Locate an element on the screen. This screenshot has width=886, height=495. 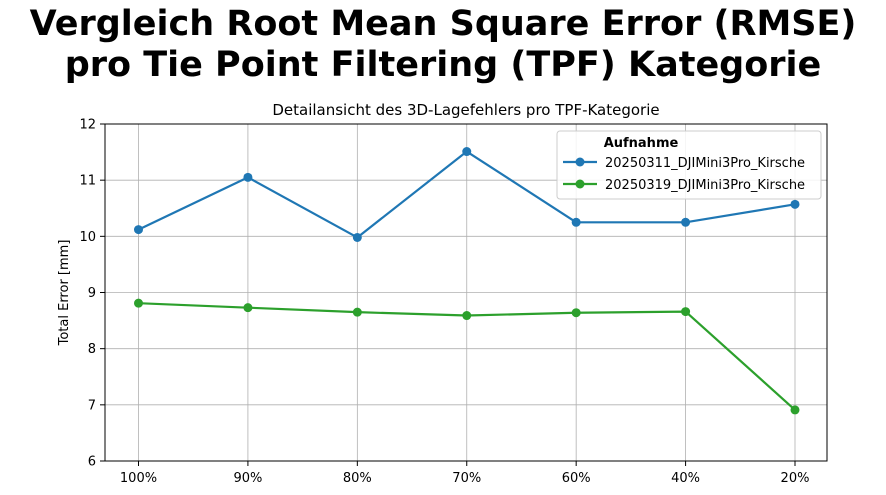
x-tick-label: 60% is located at coordinates (576, 478).